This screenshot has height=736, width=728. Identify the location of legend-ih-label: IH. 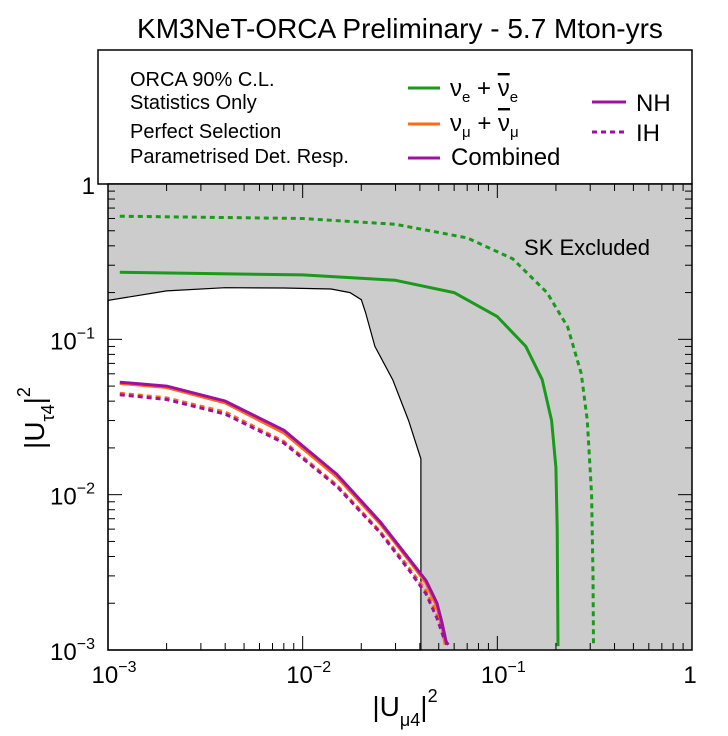
(648, 133).